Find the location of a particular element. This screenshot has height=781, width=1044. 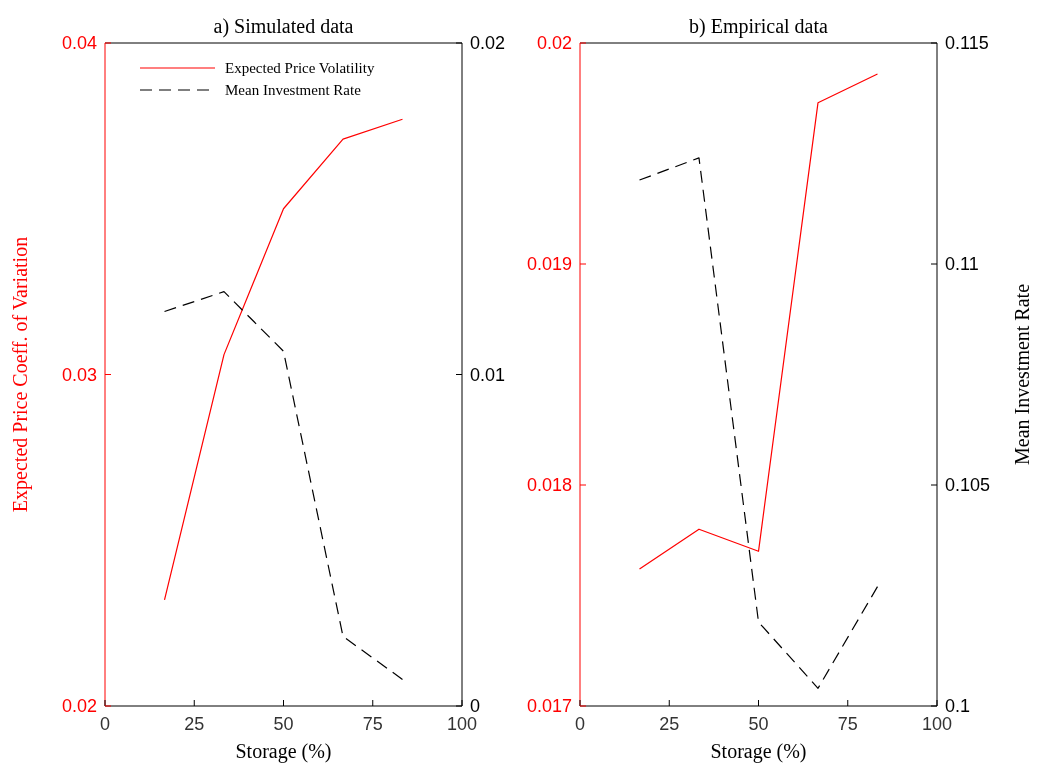

y-tick-label: 0.04 is located at coordinates (79, 43).